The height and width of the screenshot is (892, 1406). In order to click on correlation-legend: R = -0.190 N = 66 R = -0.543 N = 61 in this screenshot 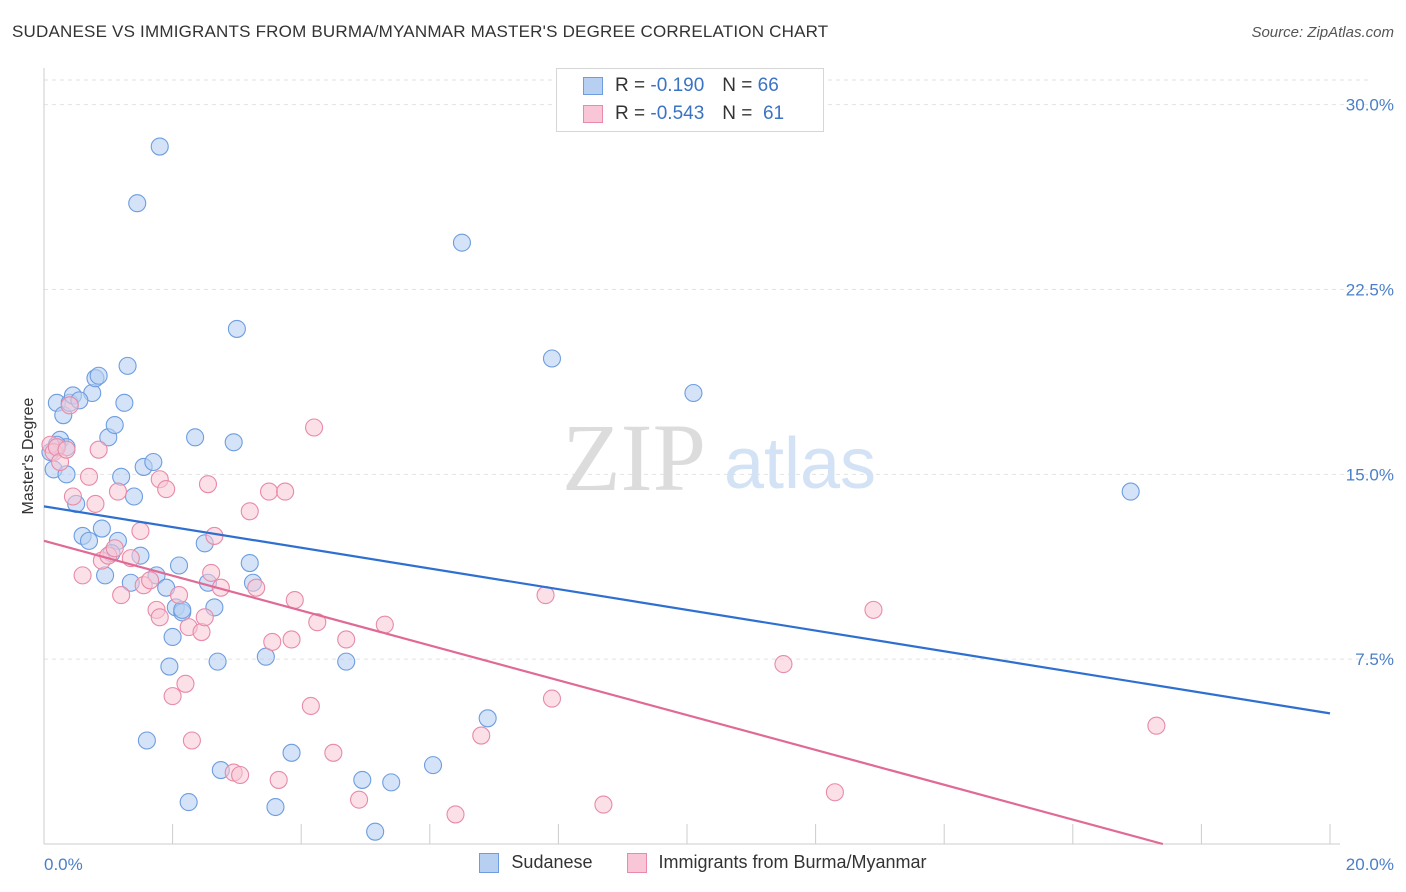, I will do `click(690, 100)`.